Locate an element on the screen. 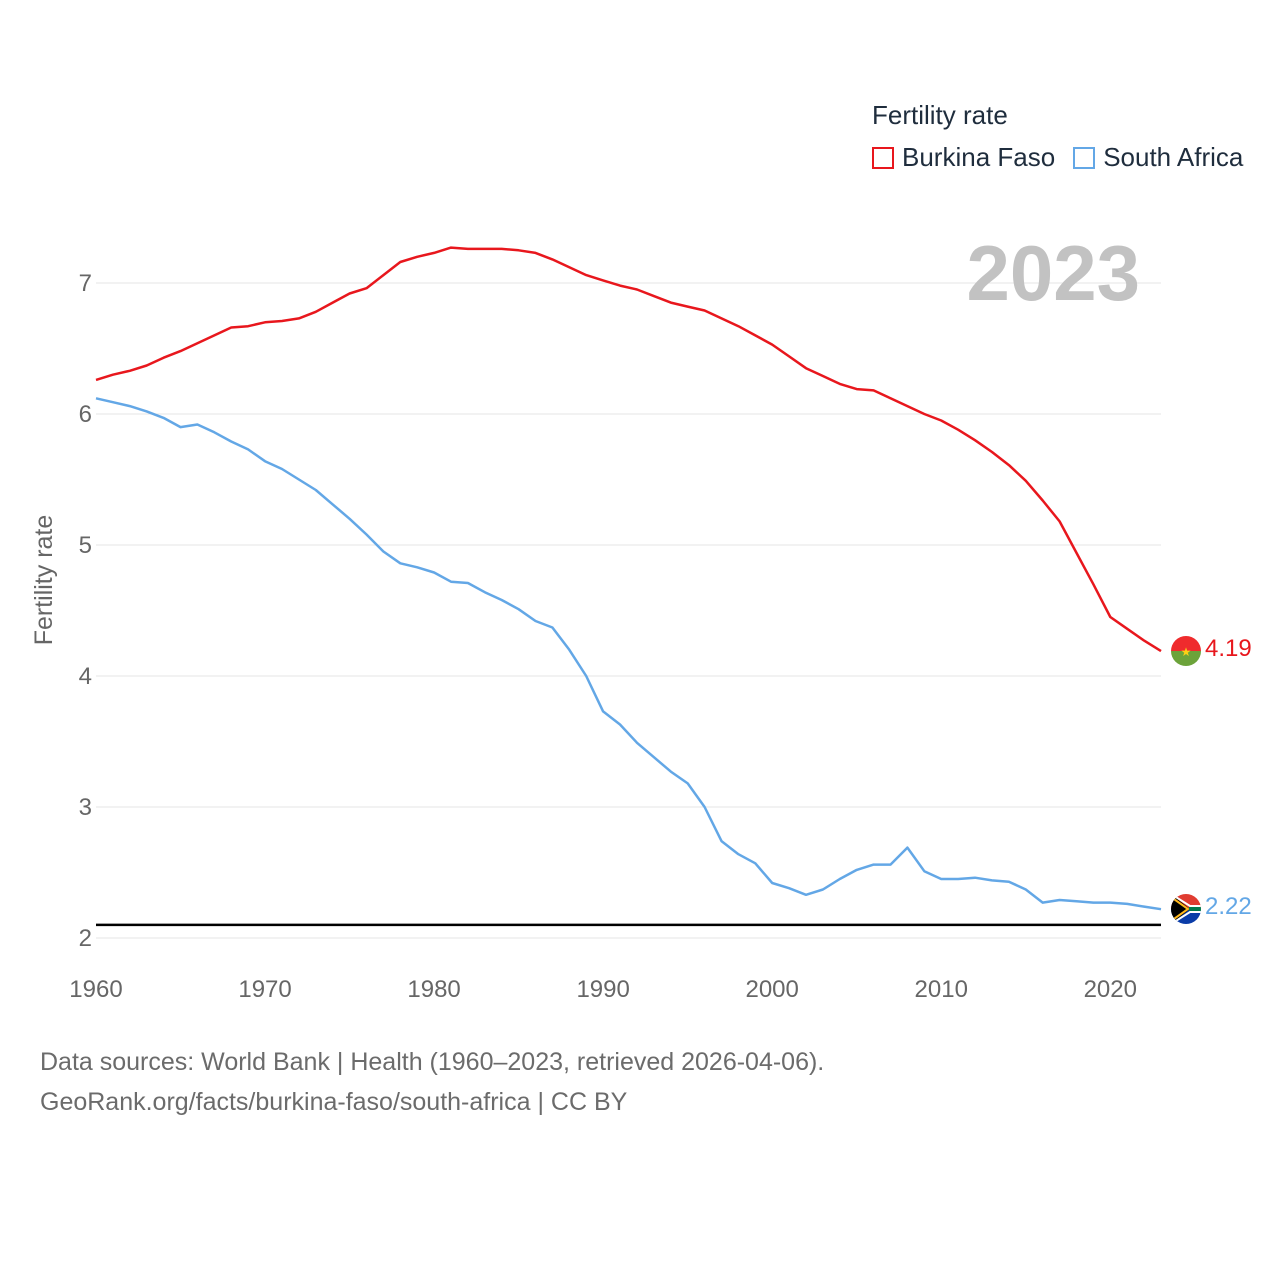  x-tick-label: 1970 is located at coordinates (264, 989).